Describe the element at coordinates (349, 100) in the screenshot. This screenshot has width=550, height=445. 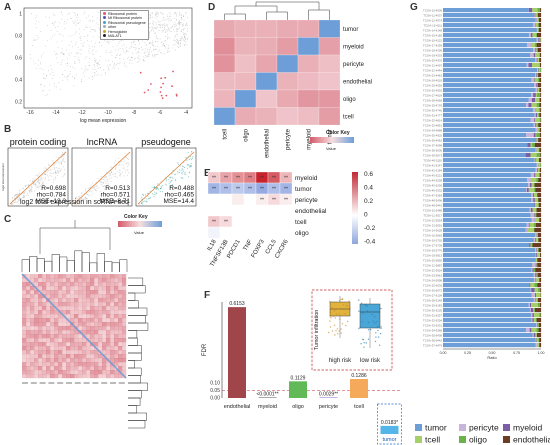
I see `panel-d-row-label: oligo` at that location.